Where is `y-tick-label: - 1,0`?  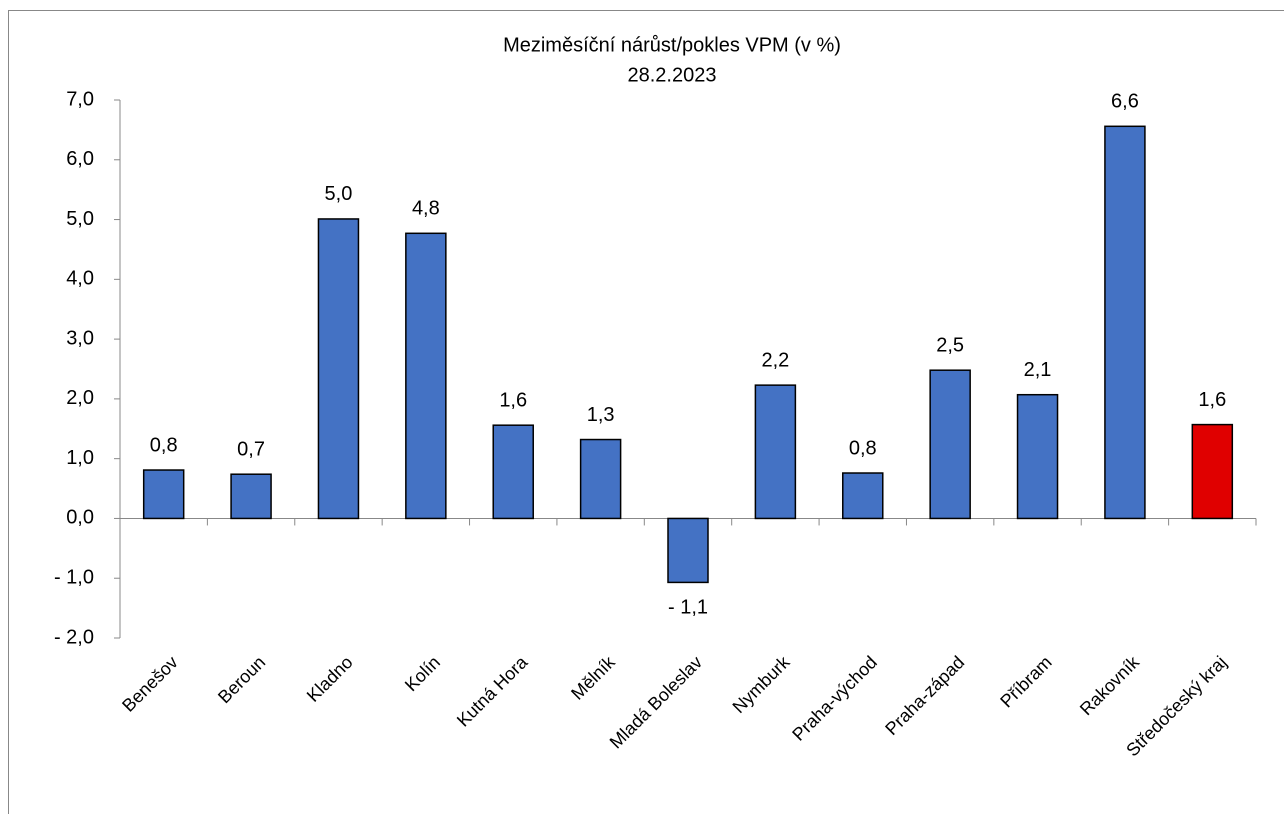
y-tick-label: - 1,0 is located at coordinates (74, 578).